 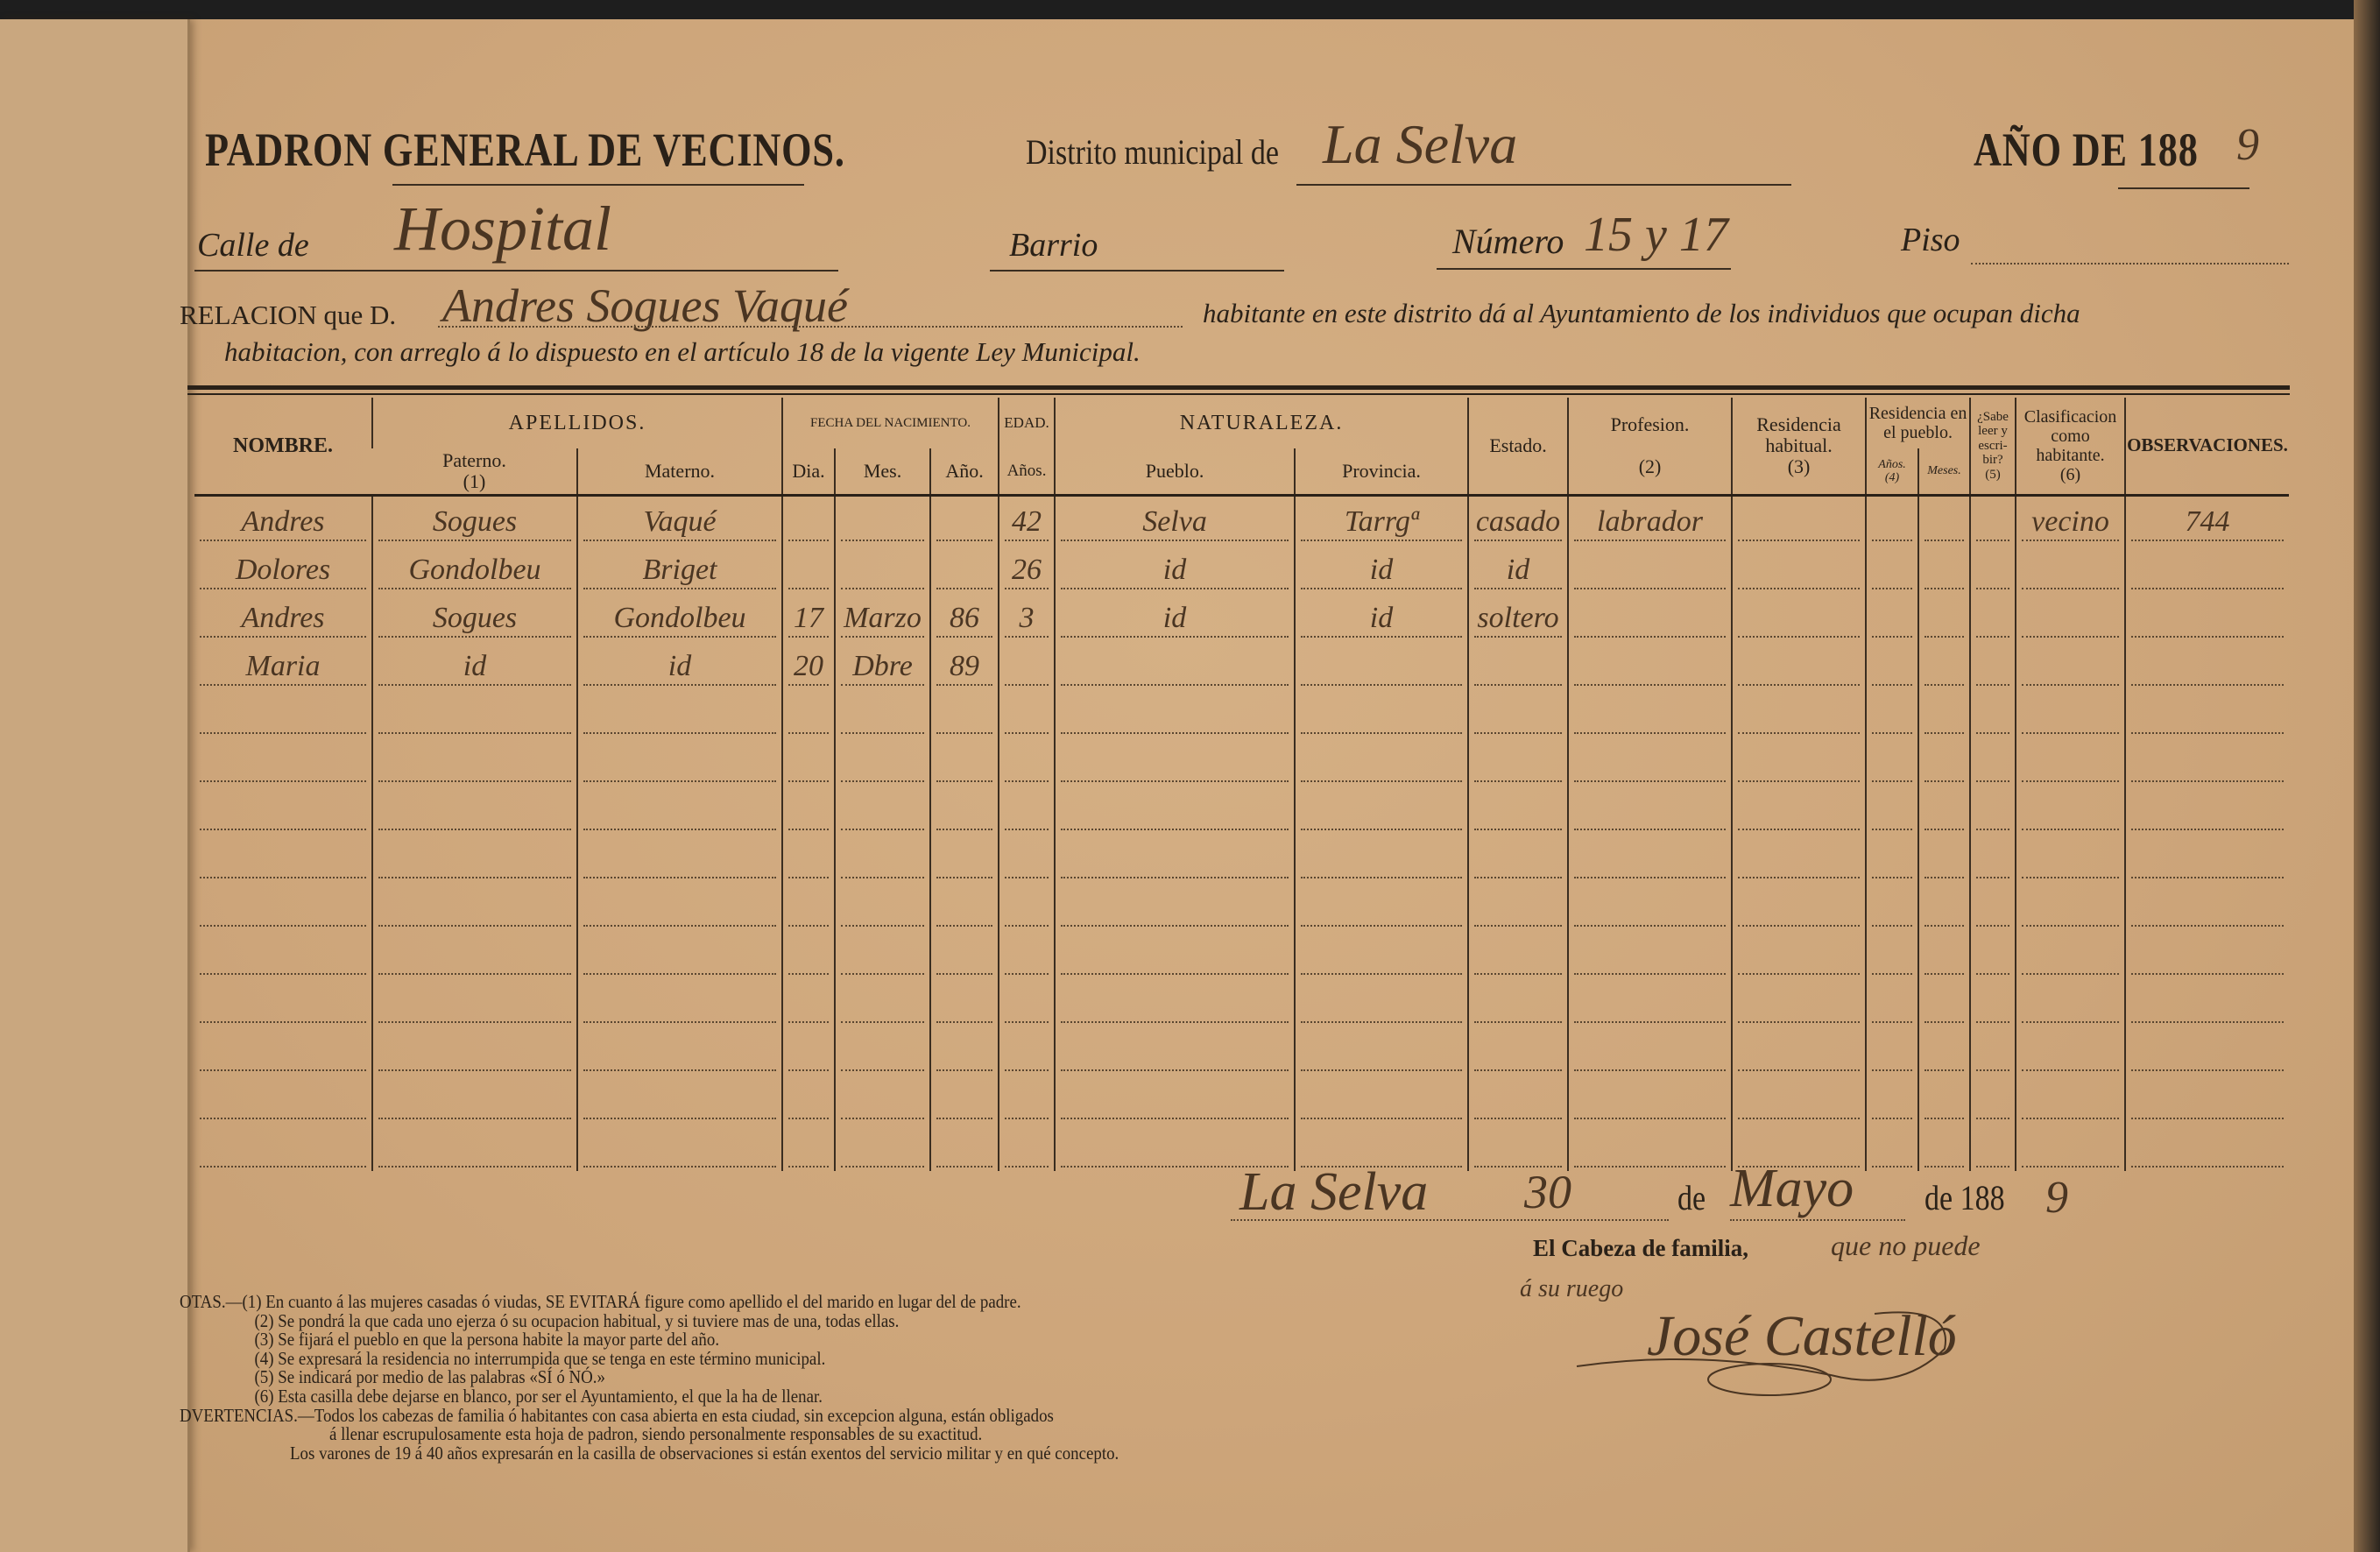 What do you see at coordinates (1650, 466) in the screenshot?
I see `profesion-note: (2)` at bounding box center [1650, 466].